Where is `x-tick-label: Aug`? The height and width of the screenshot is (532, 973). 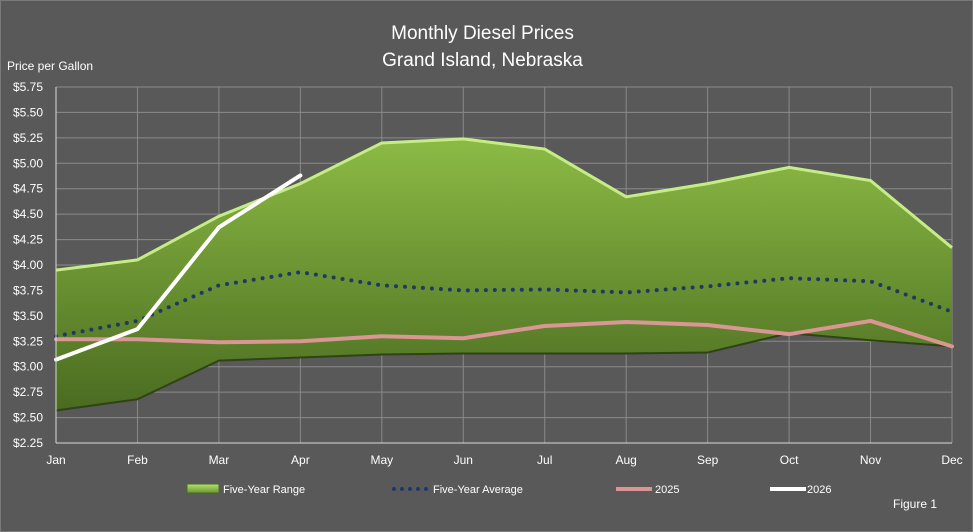 x-tick-label: Aug is located at coordinates (626, 460).